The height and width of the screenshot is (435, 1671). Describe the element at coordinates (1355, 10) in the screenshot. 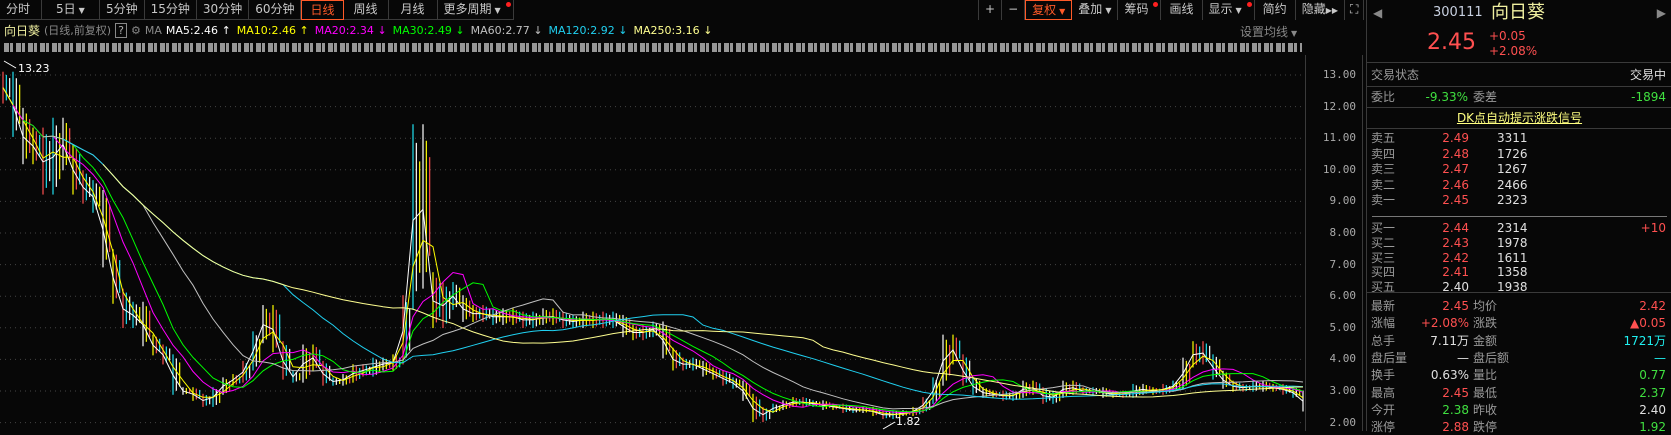

I see `fullscreen-button: ⛶` at that location.